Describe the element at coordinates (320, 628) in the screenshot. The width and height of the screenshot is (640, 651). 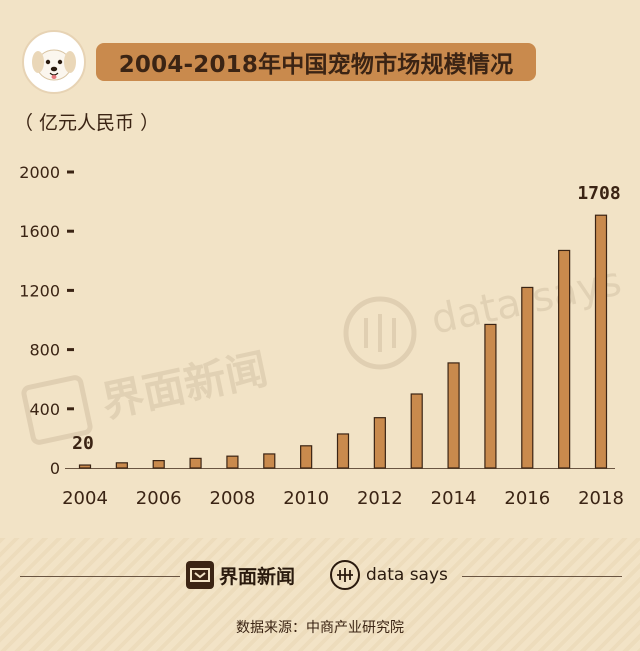
I see `data-source: 数据来源：中商产业研究院` at that location.